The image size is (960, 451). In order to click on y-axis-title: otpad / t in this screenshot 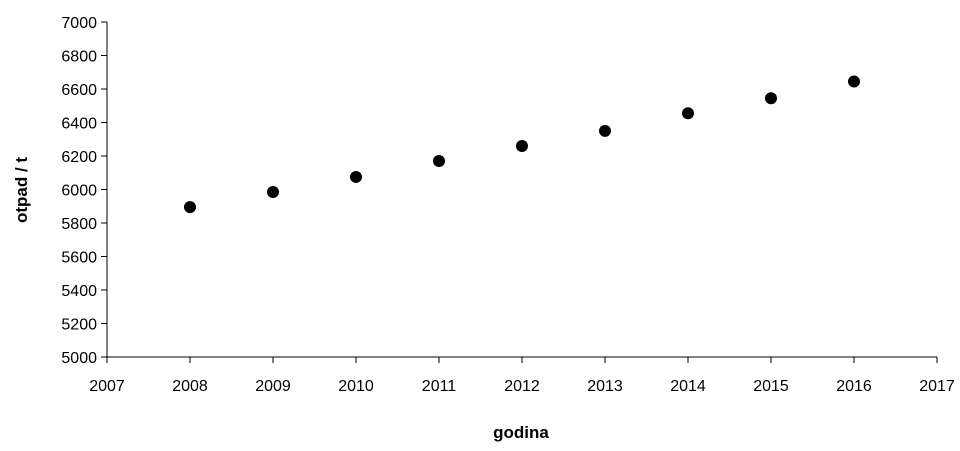, I will do `click(21, 190)`.